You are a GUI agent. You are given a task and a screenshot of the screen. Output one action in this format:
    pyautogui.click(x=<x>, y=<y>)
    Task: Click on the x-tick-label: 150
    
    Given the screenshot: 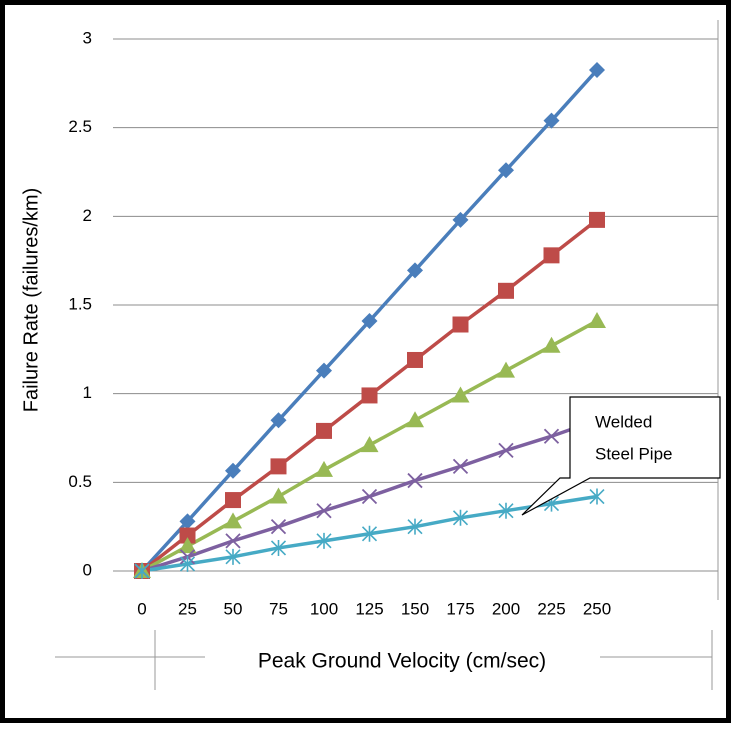 What is the action you would take?
    pyautogui.click(x=415, y=608)
    